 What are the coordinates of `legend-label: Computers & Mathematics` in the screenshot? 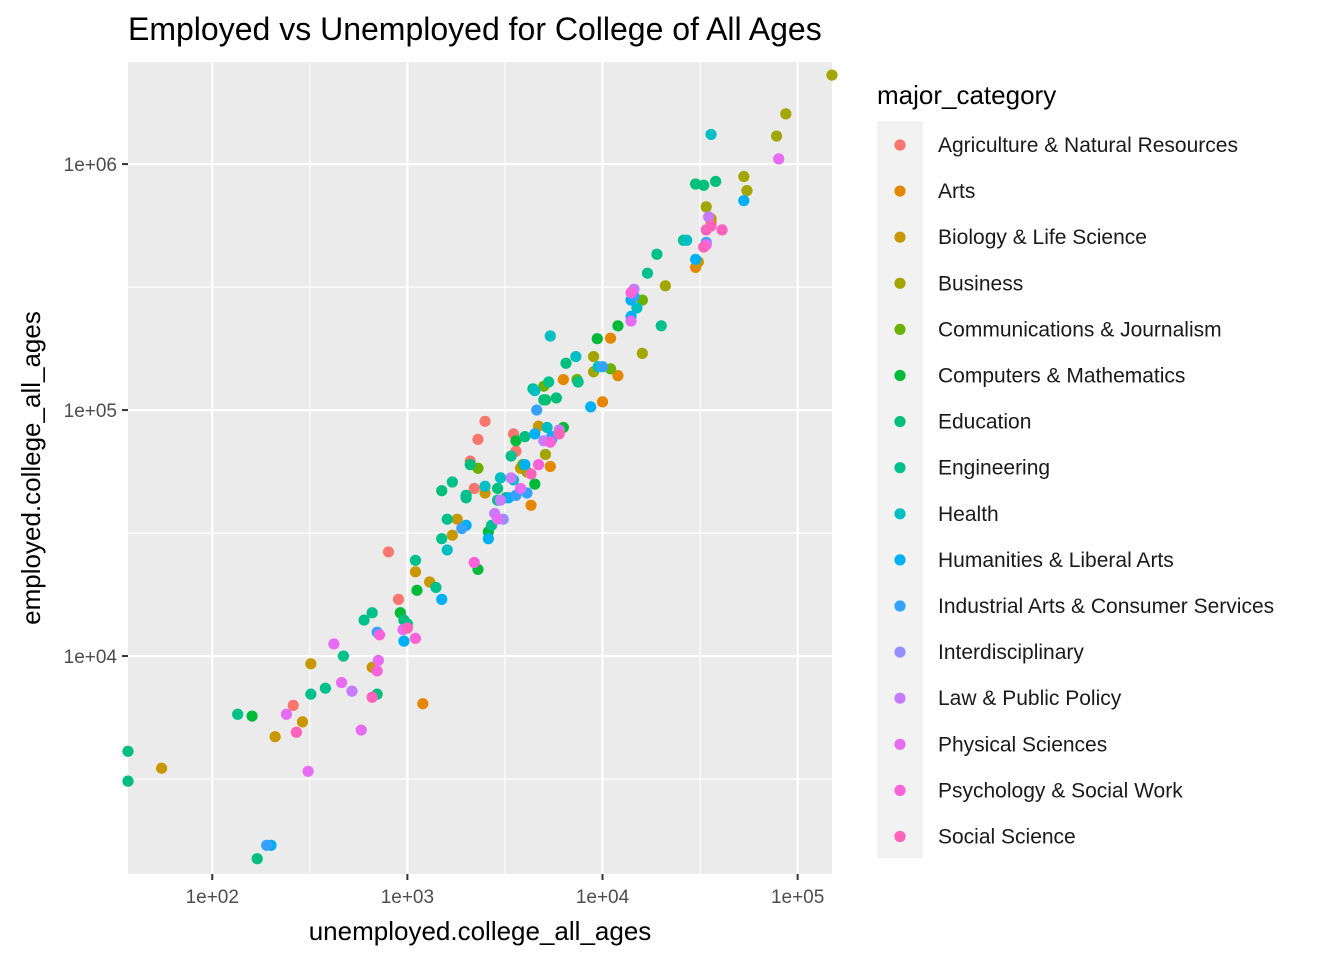 It's located at (1061, 376).